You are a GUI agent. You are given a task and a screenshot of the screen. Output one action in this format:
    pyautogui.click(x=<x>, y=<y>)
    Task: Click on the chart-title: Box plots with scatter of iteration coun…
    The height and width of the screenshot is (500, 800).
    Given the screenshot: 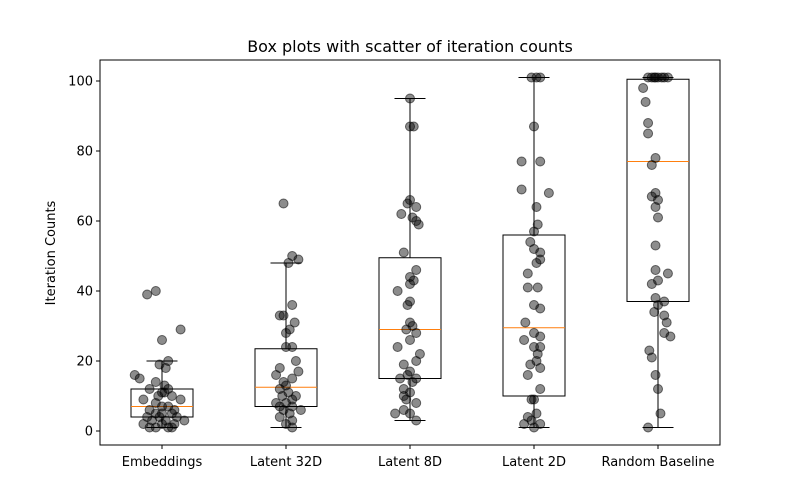 What is the action you would take?
    pyautogui.click(x=410, y=46)
    